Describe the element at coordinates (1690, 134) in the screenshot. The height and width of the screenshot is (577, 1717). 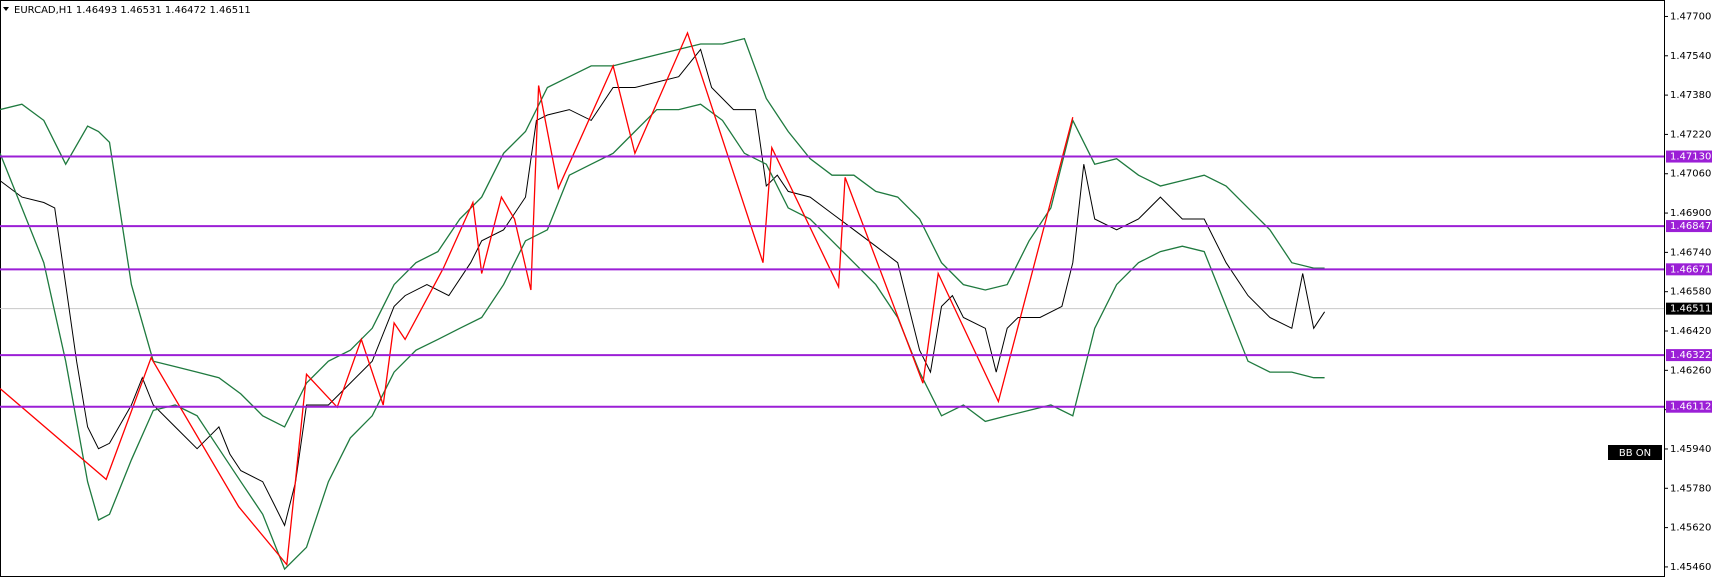
I see `y-tick-label: 1.47220` at that location.